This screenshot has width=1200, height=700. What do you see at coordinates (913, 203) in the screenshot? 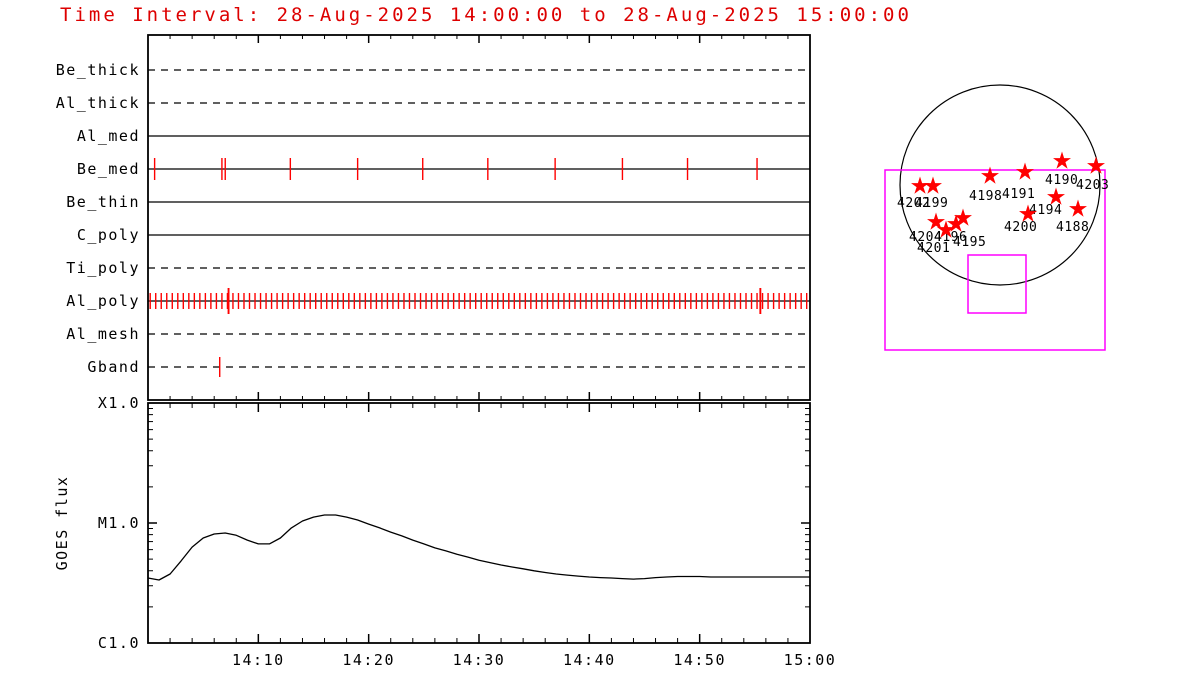
I see `active-region-label-4202: 4202` at bounding box center [913, 203].